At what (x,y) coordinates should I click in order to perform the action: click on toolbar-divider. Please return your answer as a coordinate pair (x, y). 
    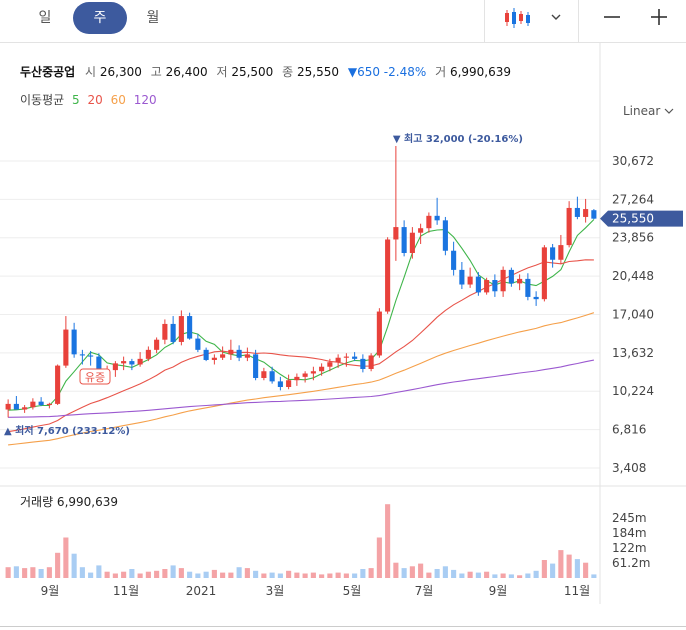
    Looking at the image, I should click on (578, 21).